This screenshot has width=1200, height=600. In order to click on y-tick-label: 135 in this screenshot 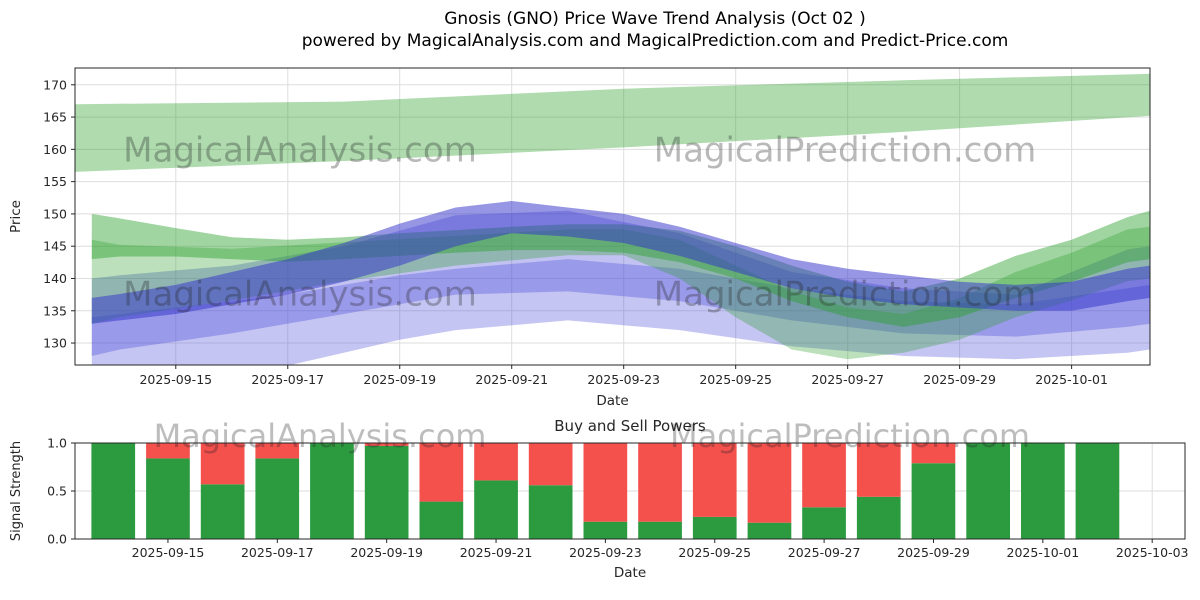, I will do `click(55, 310)`.